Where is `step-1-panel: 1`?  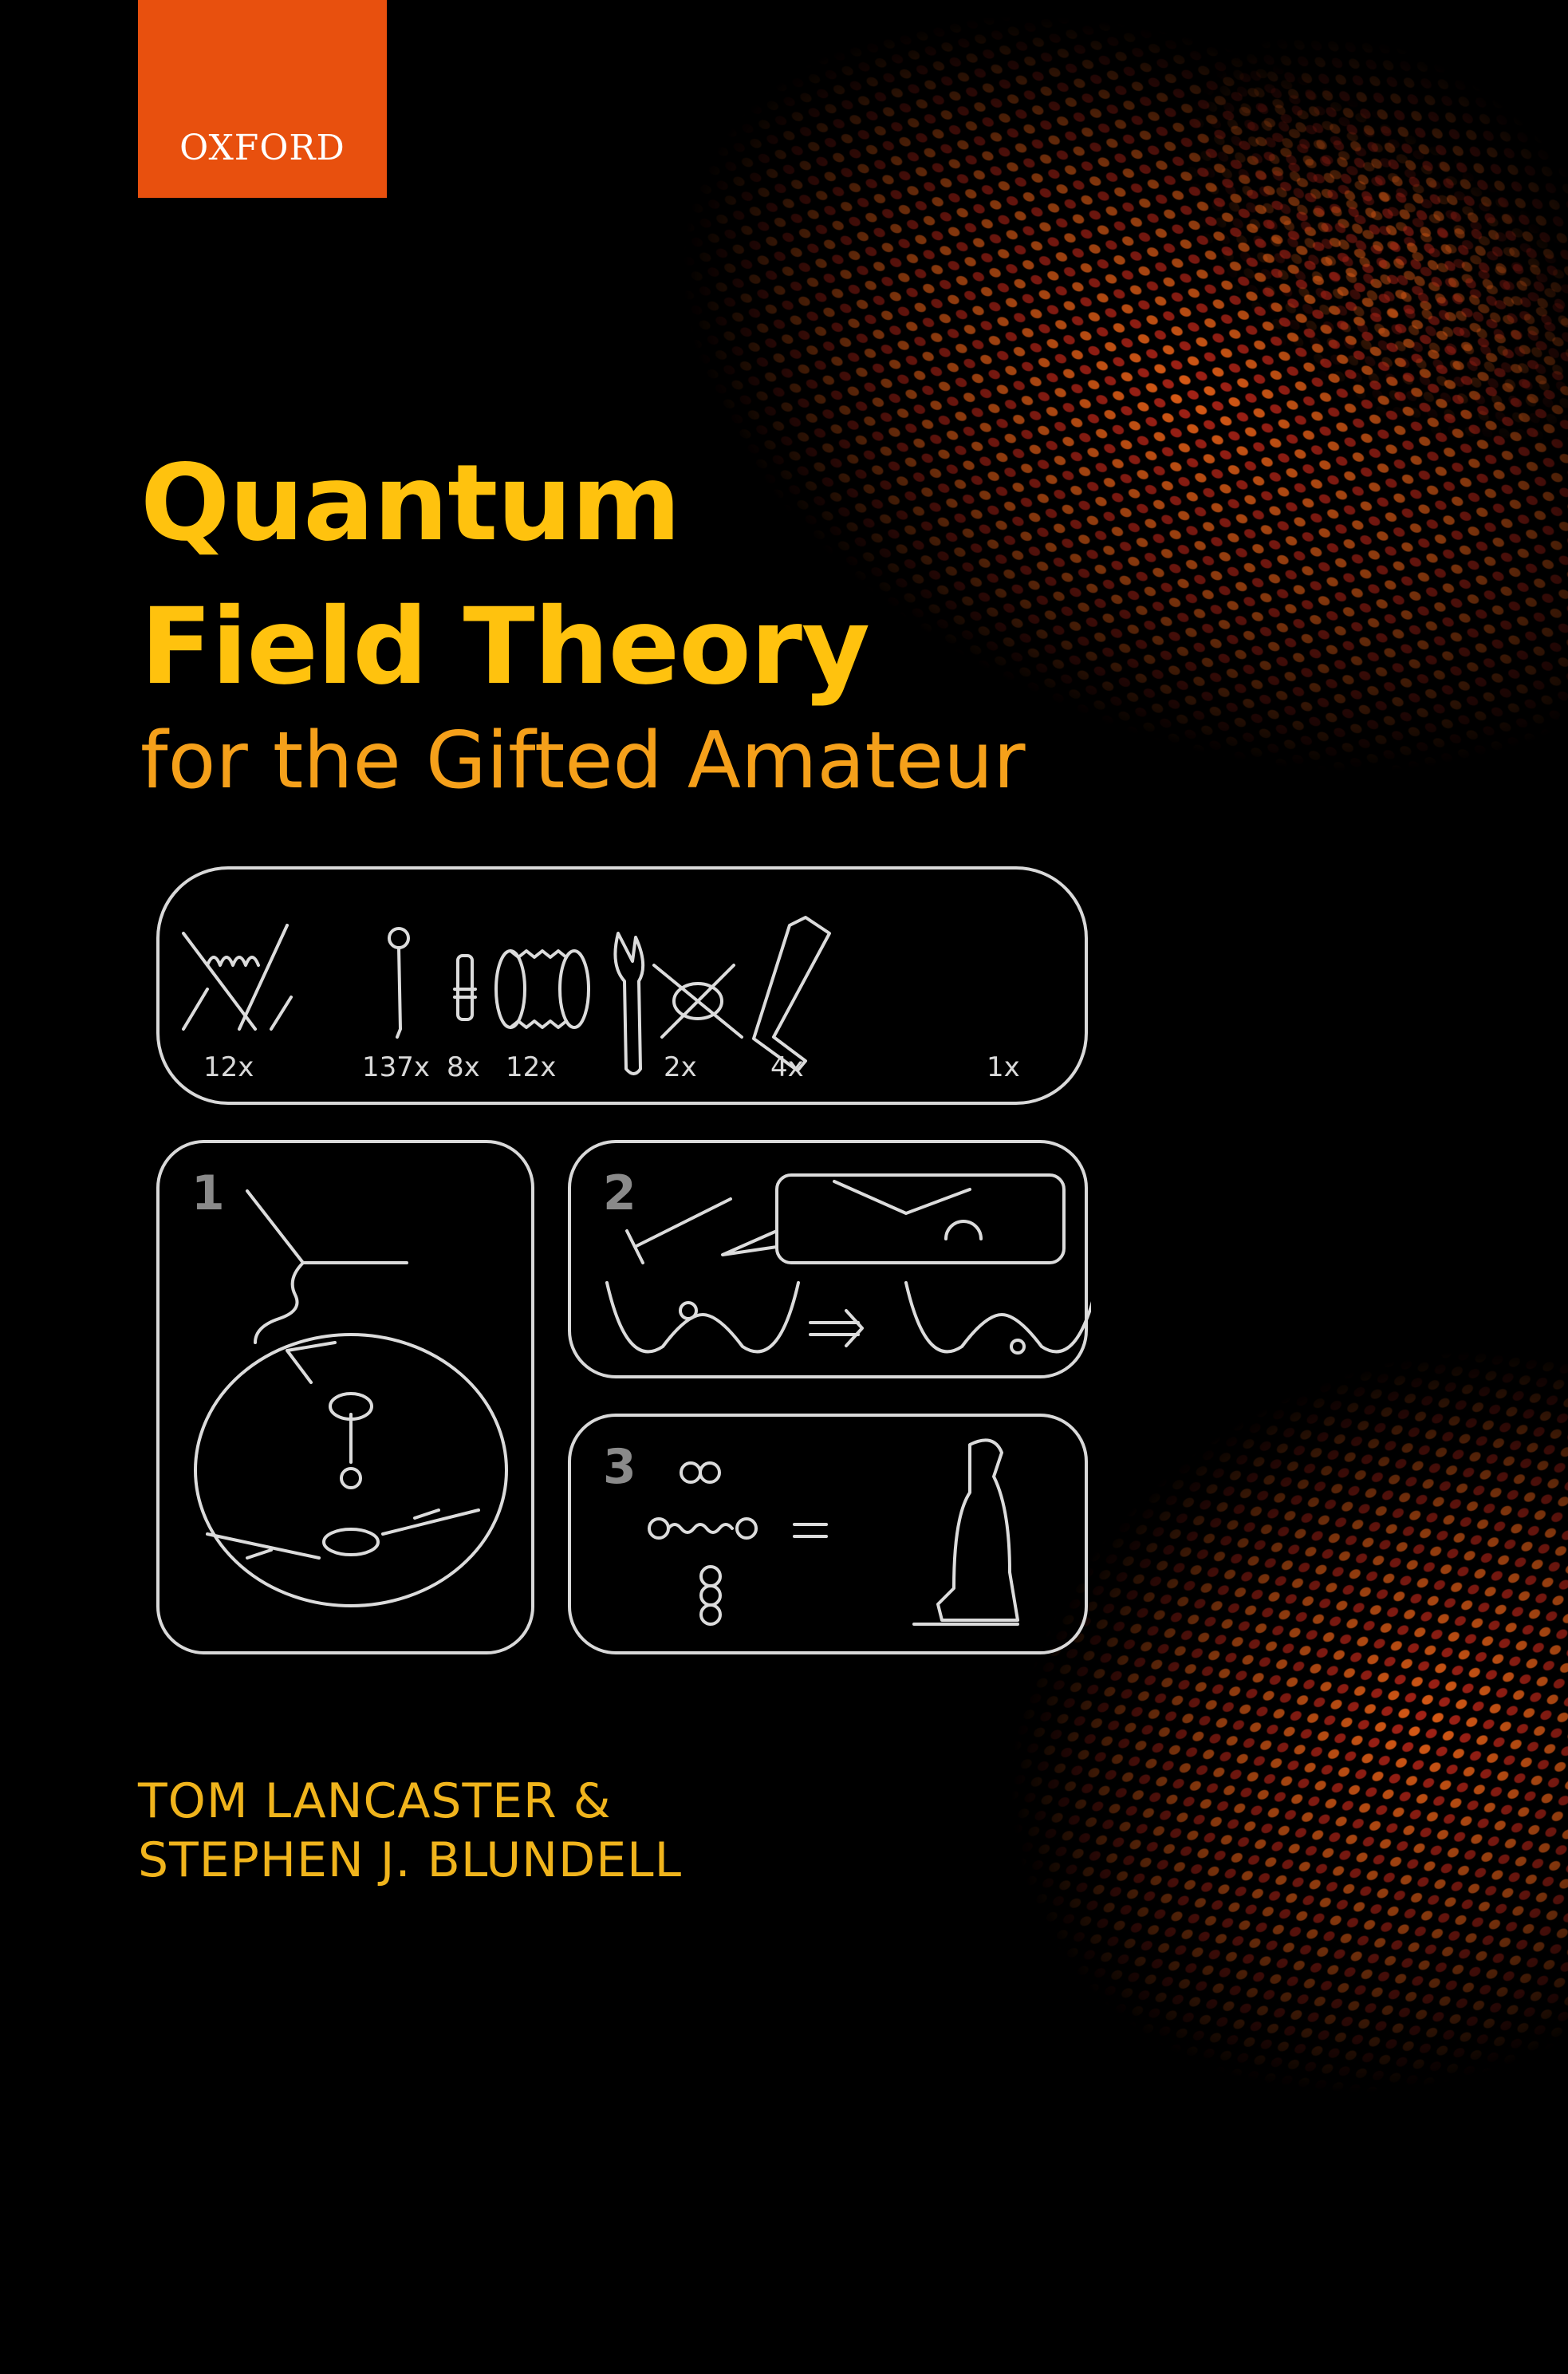
step-1-panel: 1 is located at coordinates (345, 1397).